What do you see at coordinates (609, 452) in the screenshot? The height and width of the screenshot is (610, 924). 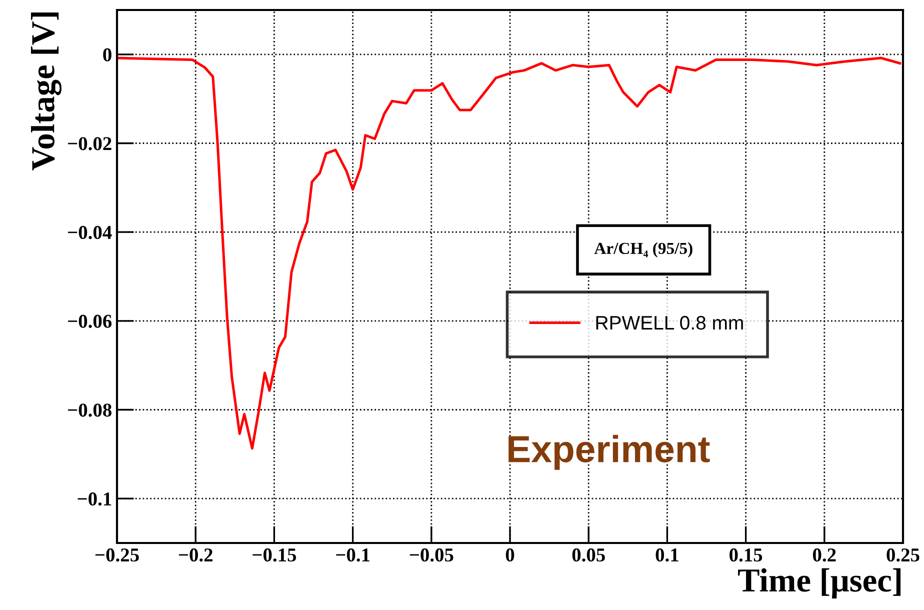 I see `annotation: Experiment` at bounding box center [609, 452].